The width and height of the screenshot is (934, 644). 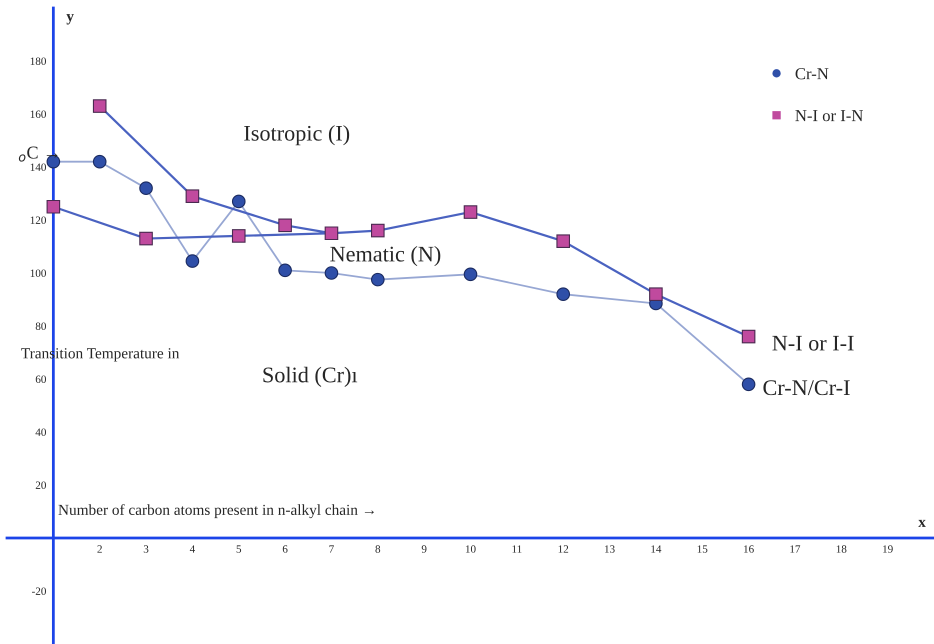 What do you see at coordinates (38, 273) in the screenshot?
I see `y-tick-label: 100` at bounding box center [38, 273].